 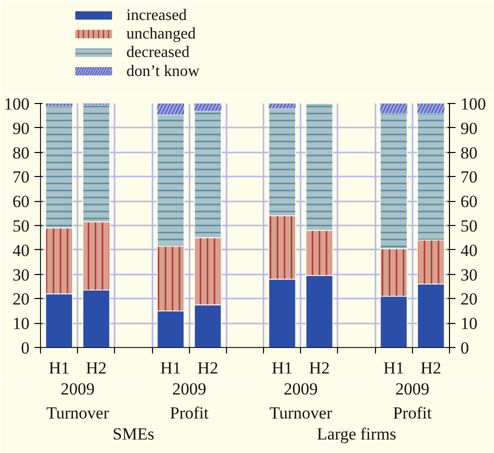 I want to click on y-tick-label: 60, so click(x=21, y=202).